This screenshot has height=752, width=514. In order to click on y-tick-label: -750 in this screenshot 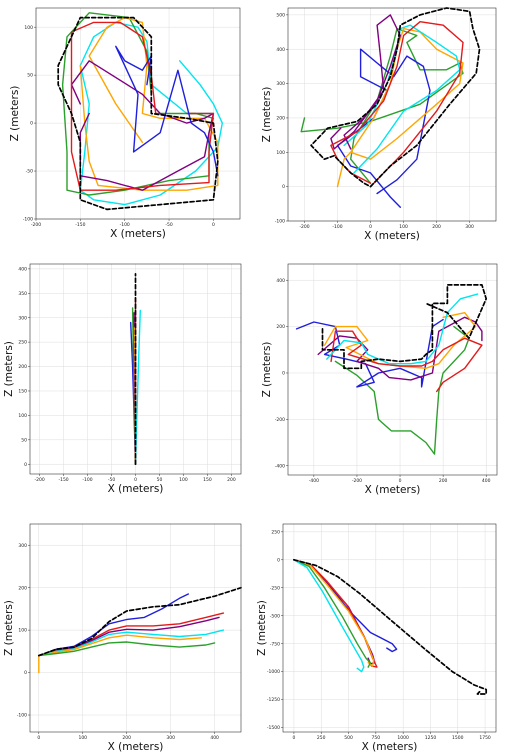, I will do `click(275, 644)`.